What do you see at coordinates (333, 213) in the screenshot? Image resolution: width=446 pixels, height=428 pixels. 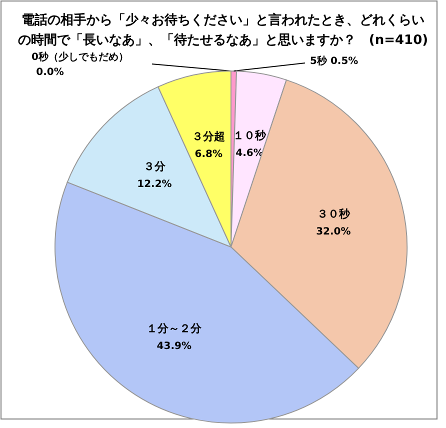 I see `slice-label: ３０秒` at bounding box center [333, 213].